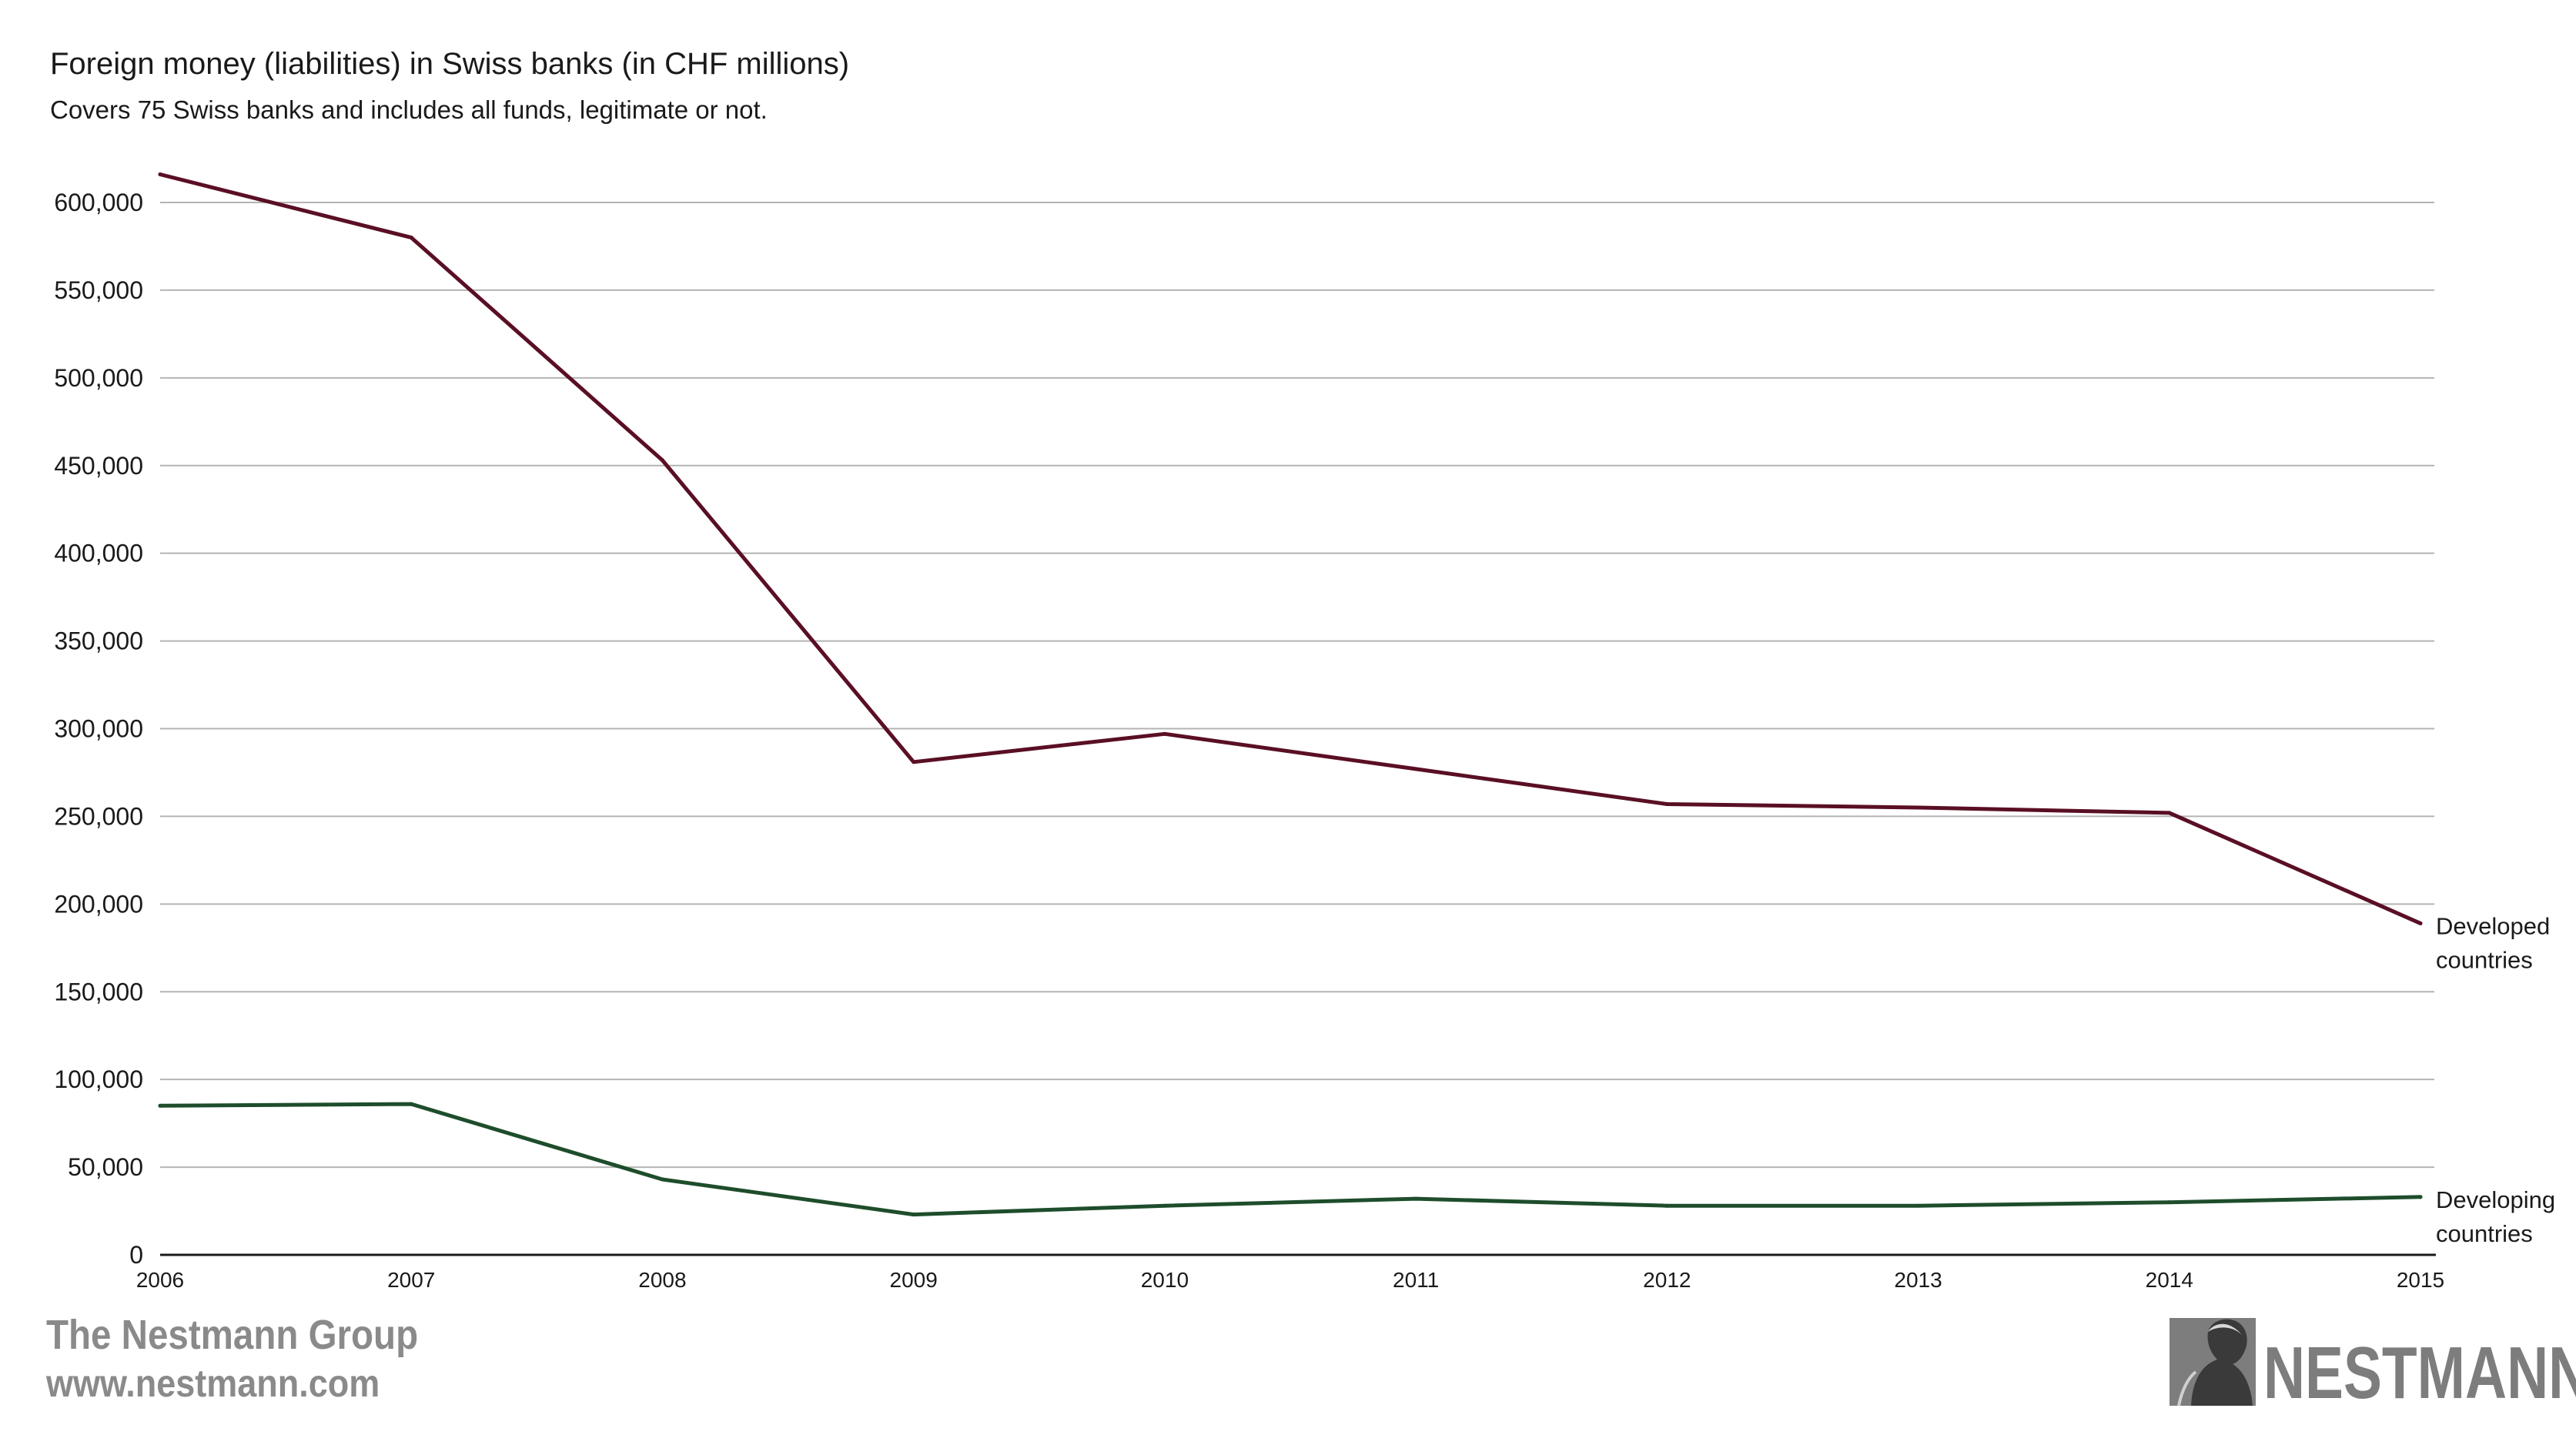 The width and height of the screenshot is (2576, 1435). Describe the element at coordinates (1165, 1280) in the screenshot. I see `x-tick-label: 2010` at that location.